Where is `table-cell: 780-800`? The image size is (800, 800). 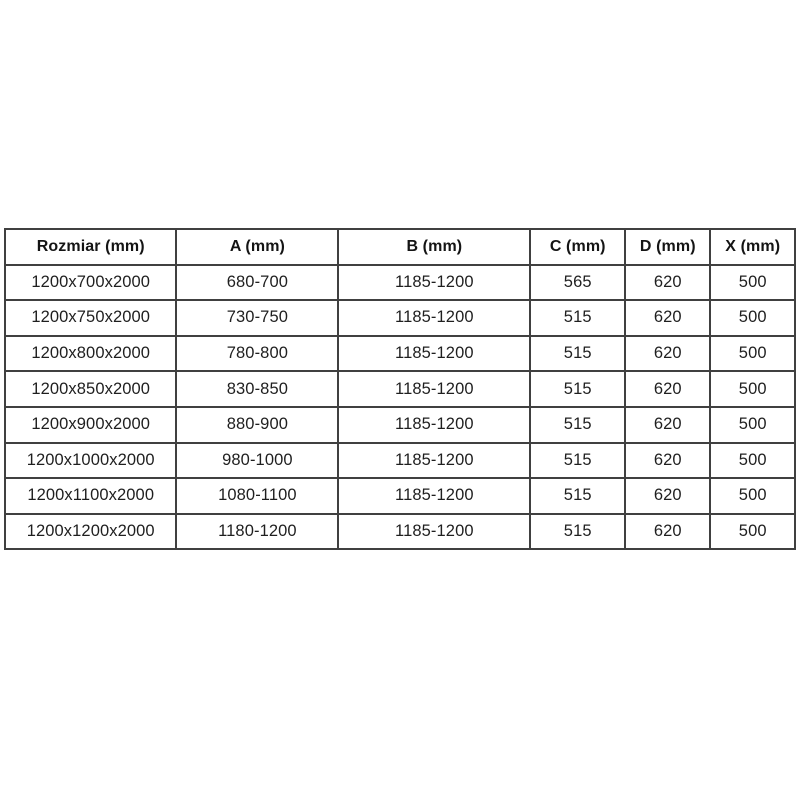 table-cell: 780-800 is located at coordinates (257, 353).